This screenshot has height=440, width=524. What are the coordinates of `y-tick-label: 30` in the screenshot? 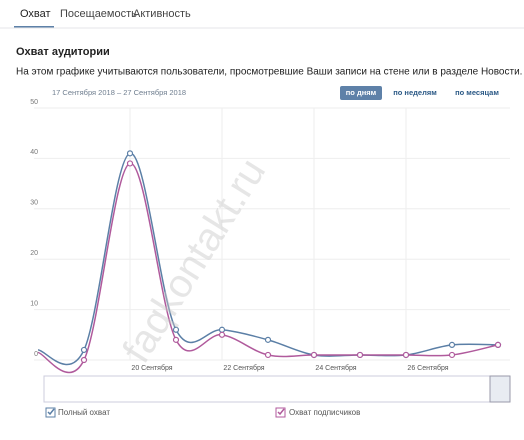 It's located at (34, 203).